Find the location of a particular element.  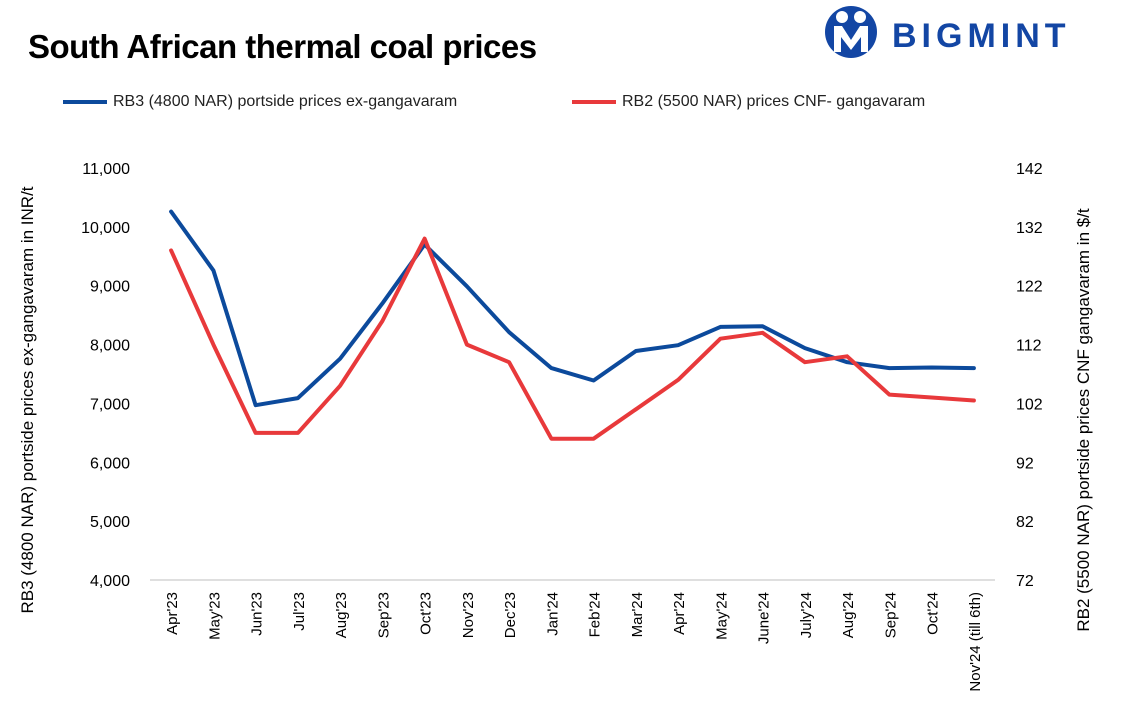

x-tick-label: May'24 is located at coordinates (721, 616).